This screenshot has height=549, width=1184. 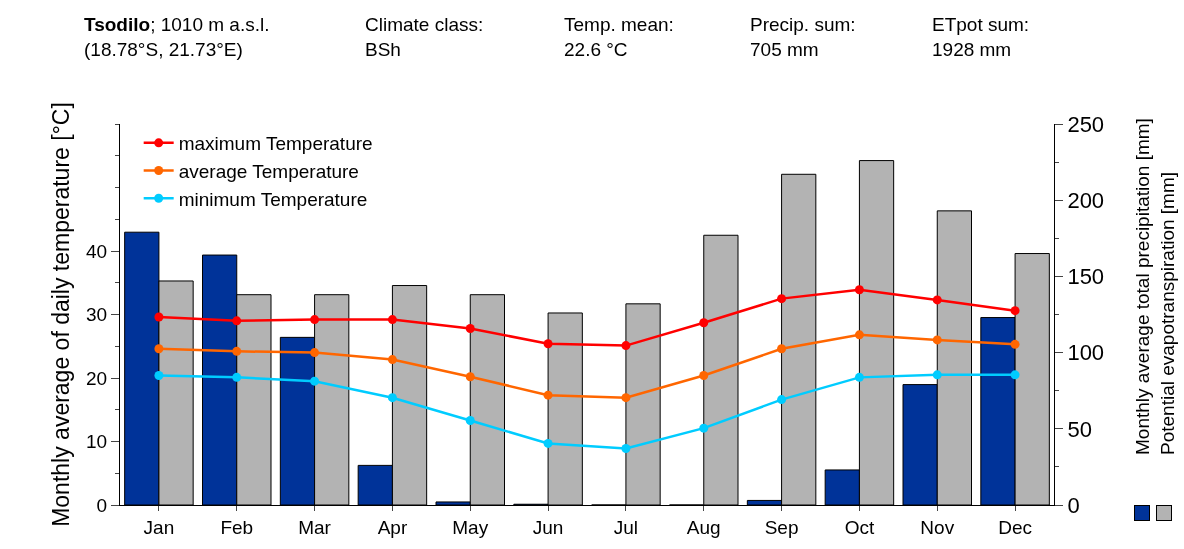 What do you see at coordinates (548, 527) in the screenshot?
I see `x-tick-label: Jun` at bounding box center [548, 527].